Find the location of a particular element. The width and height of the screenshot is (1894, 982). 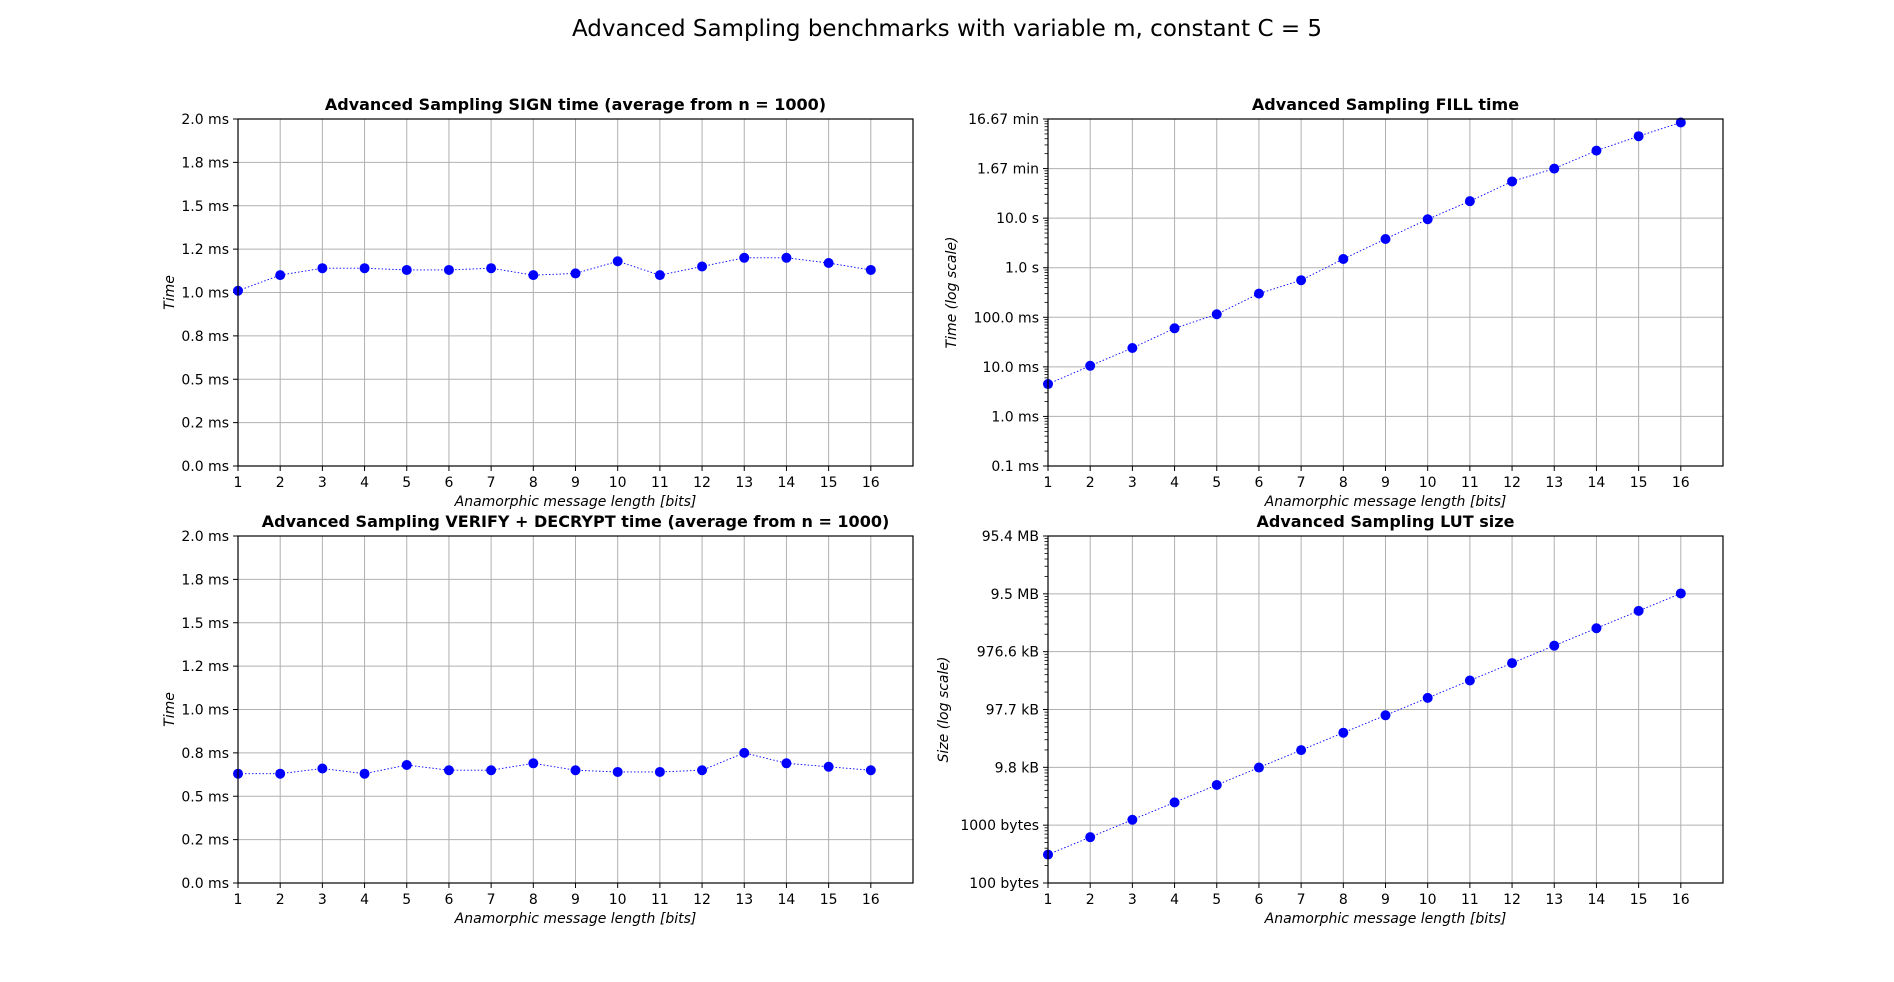

panel-title: Advanced Sampling LUT size is located at coordinates (1386, 521).